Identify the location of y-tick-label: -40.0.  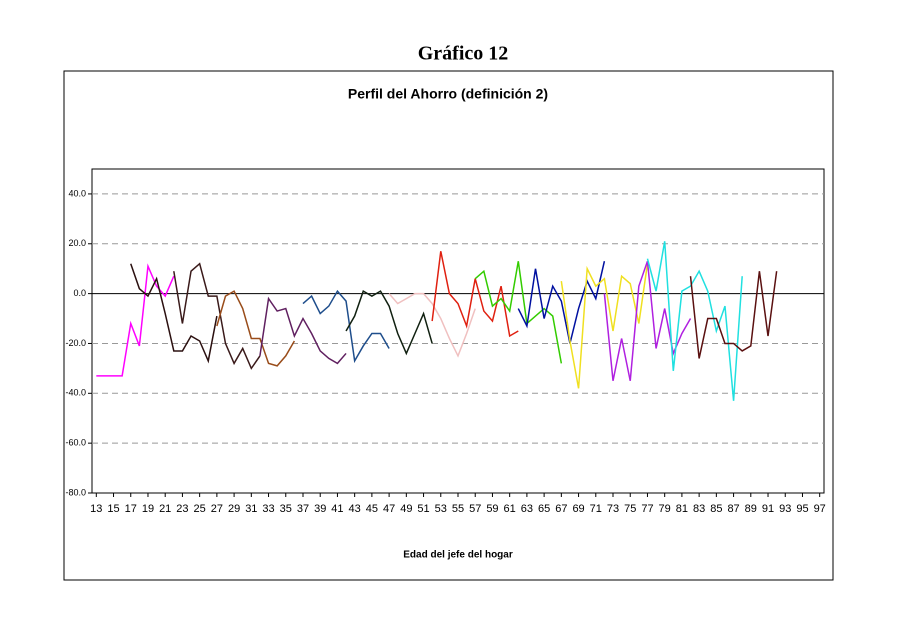
(75, 393).